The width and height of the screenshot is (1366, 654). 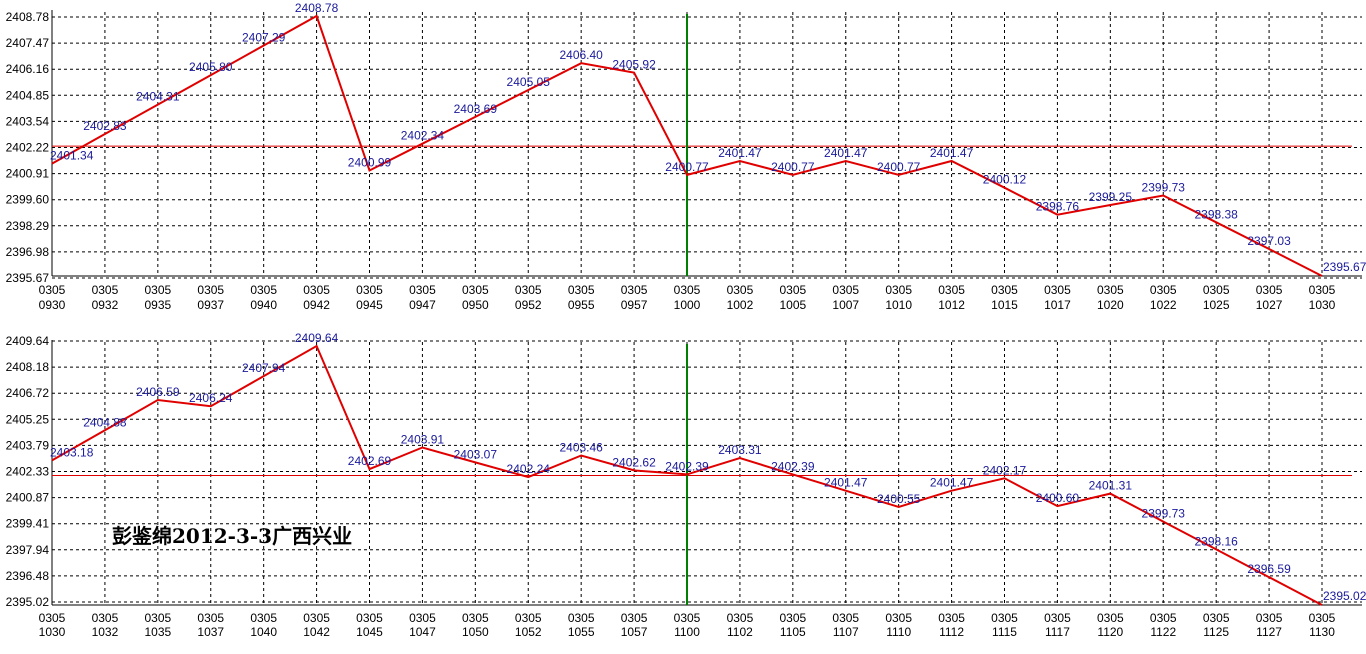 What do you see at coordinates (28, 69) in the screenshot?
I see `y-tick-label: 2406.16` at bounding box center [28, 69].